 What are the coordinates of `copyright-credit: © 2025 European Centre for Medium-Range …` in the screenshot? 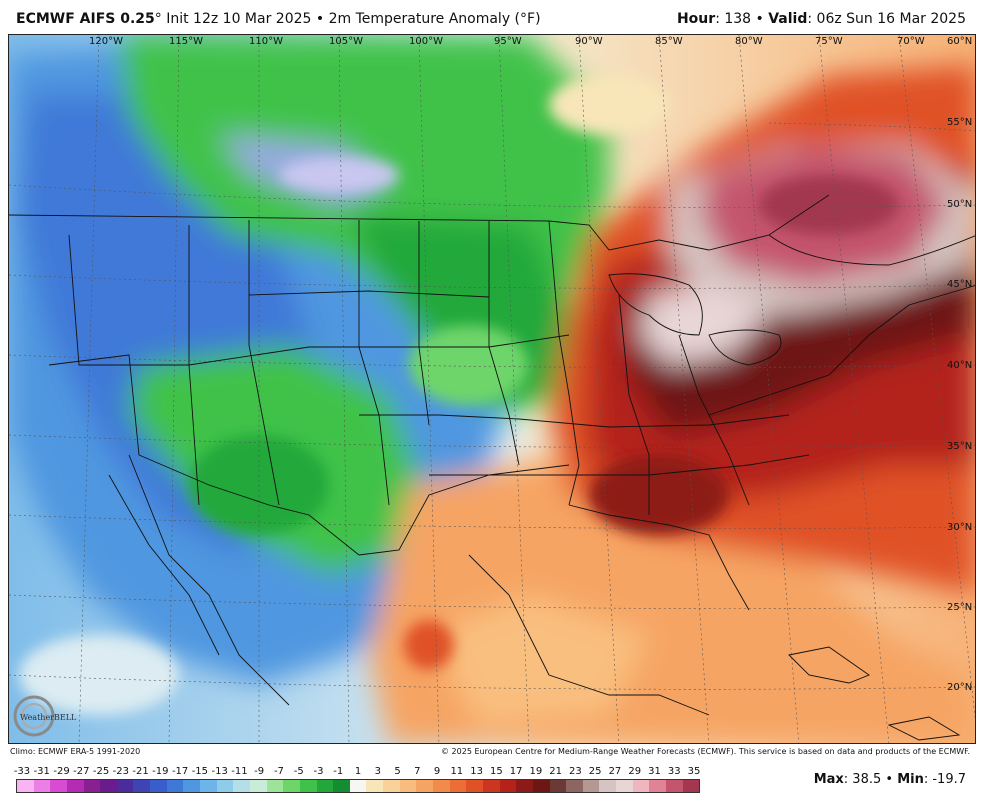 It's located at (705, 751).